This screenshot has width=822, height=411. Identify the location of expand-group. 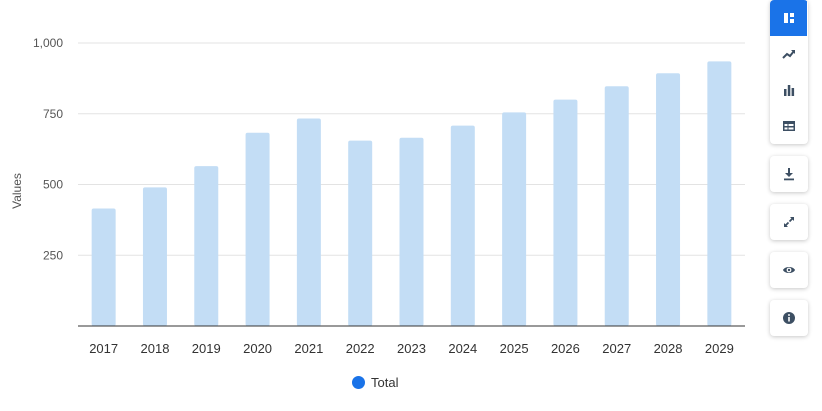
(789, 222).